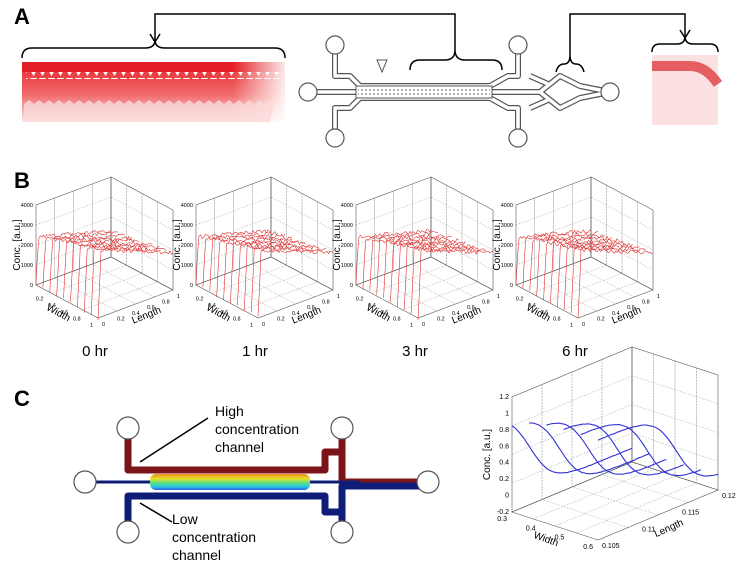 The width and height of the screenshot is (748, 570). Describe the element at coordinates (690, 513) in the screenshot. I see `length-tick-label: 0.115` at that location.